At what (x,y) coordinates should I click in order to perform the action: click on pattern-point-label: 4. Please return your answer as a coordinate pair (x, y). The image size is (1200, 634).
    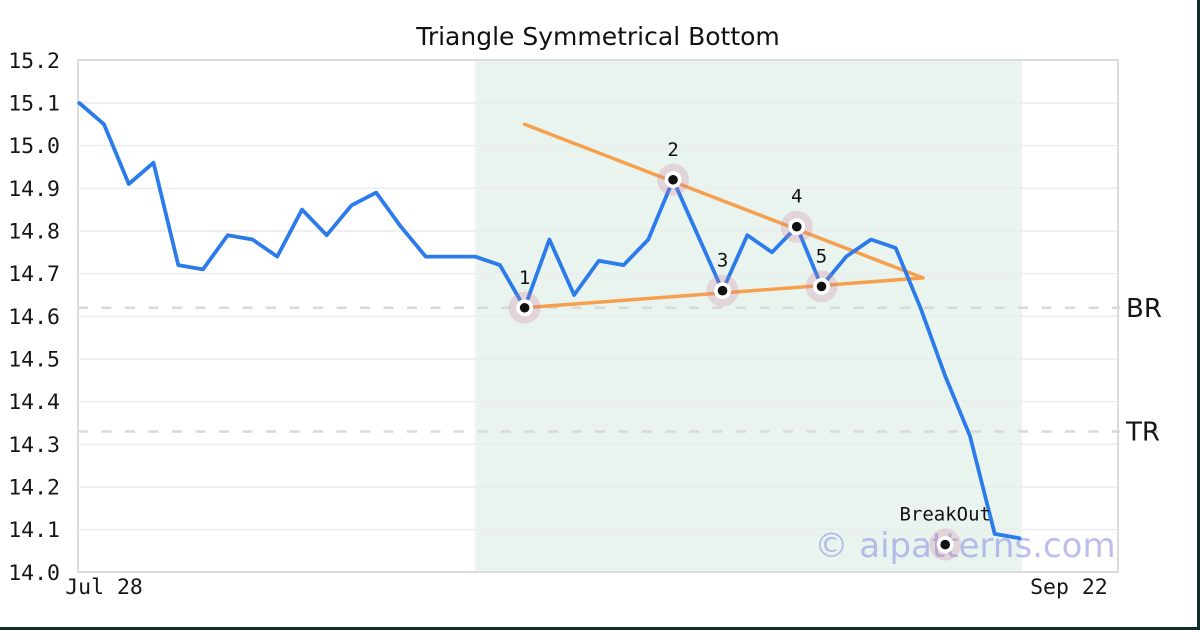
    Looking at the image, I should click on (796, 197).